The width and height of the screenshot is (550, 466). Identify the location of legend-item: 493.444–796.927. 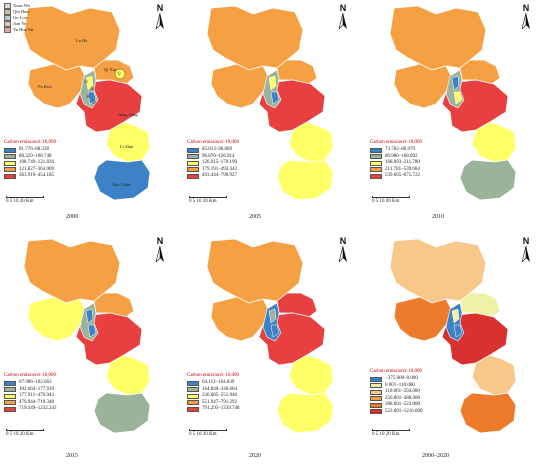
(213, 176).